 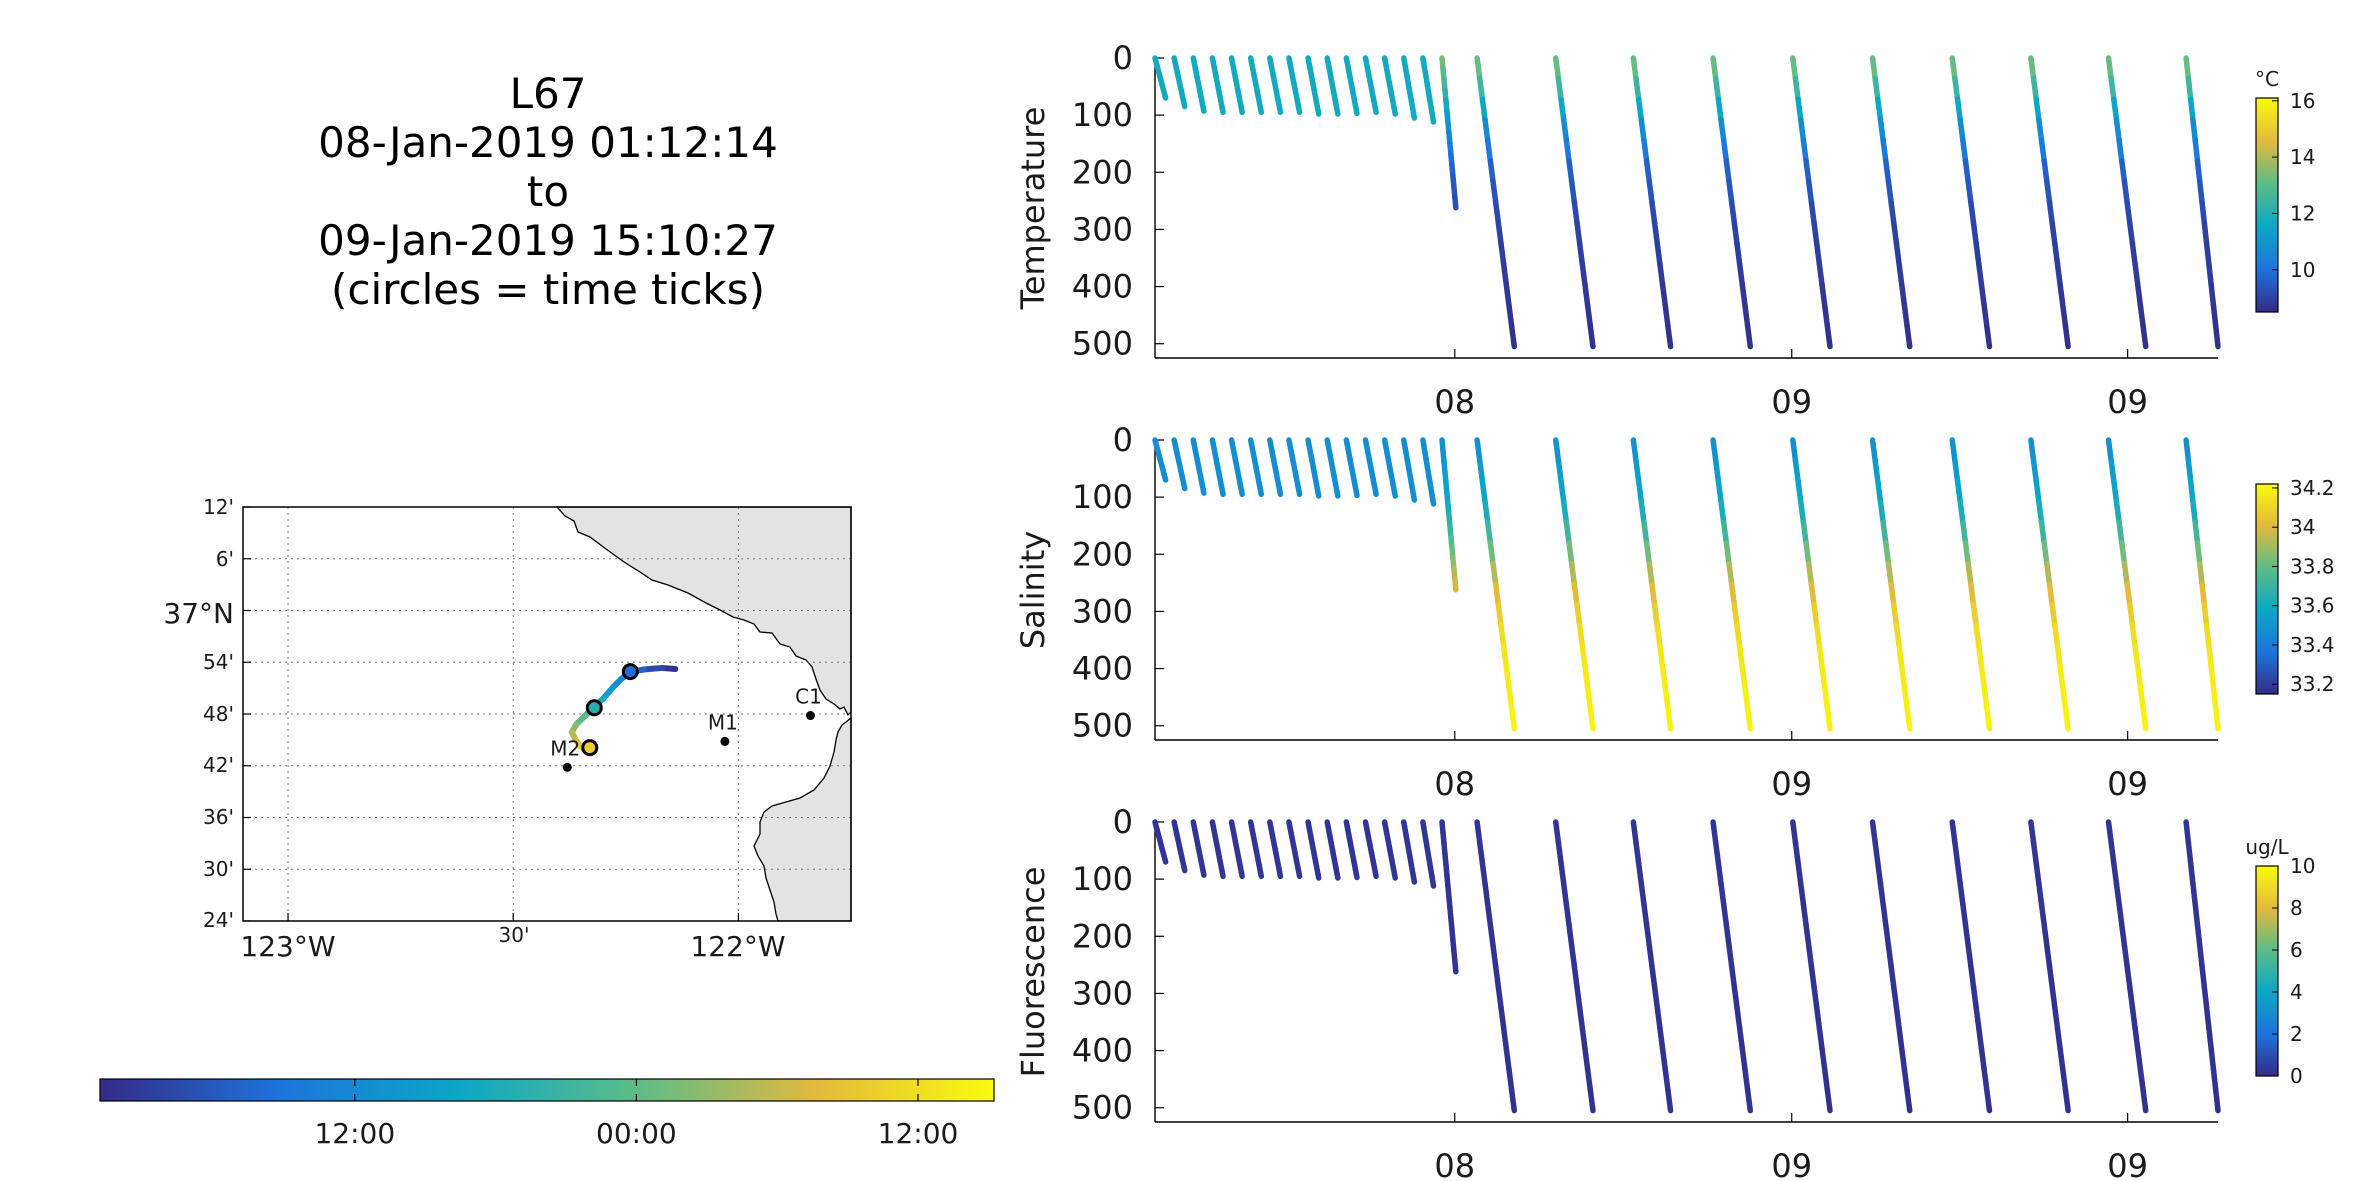 I want to click on colorbar-tick-label: 33.8, so click(x=2312, y=566).